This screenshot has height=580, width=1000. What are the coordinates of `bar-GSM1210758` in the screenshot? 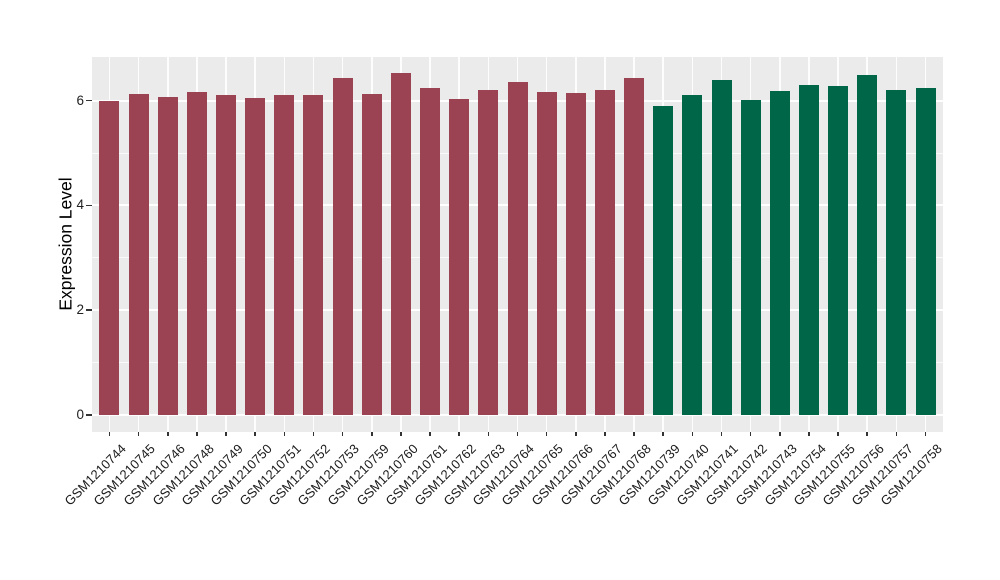 It's located at (925, 251).